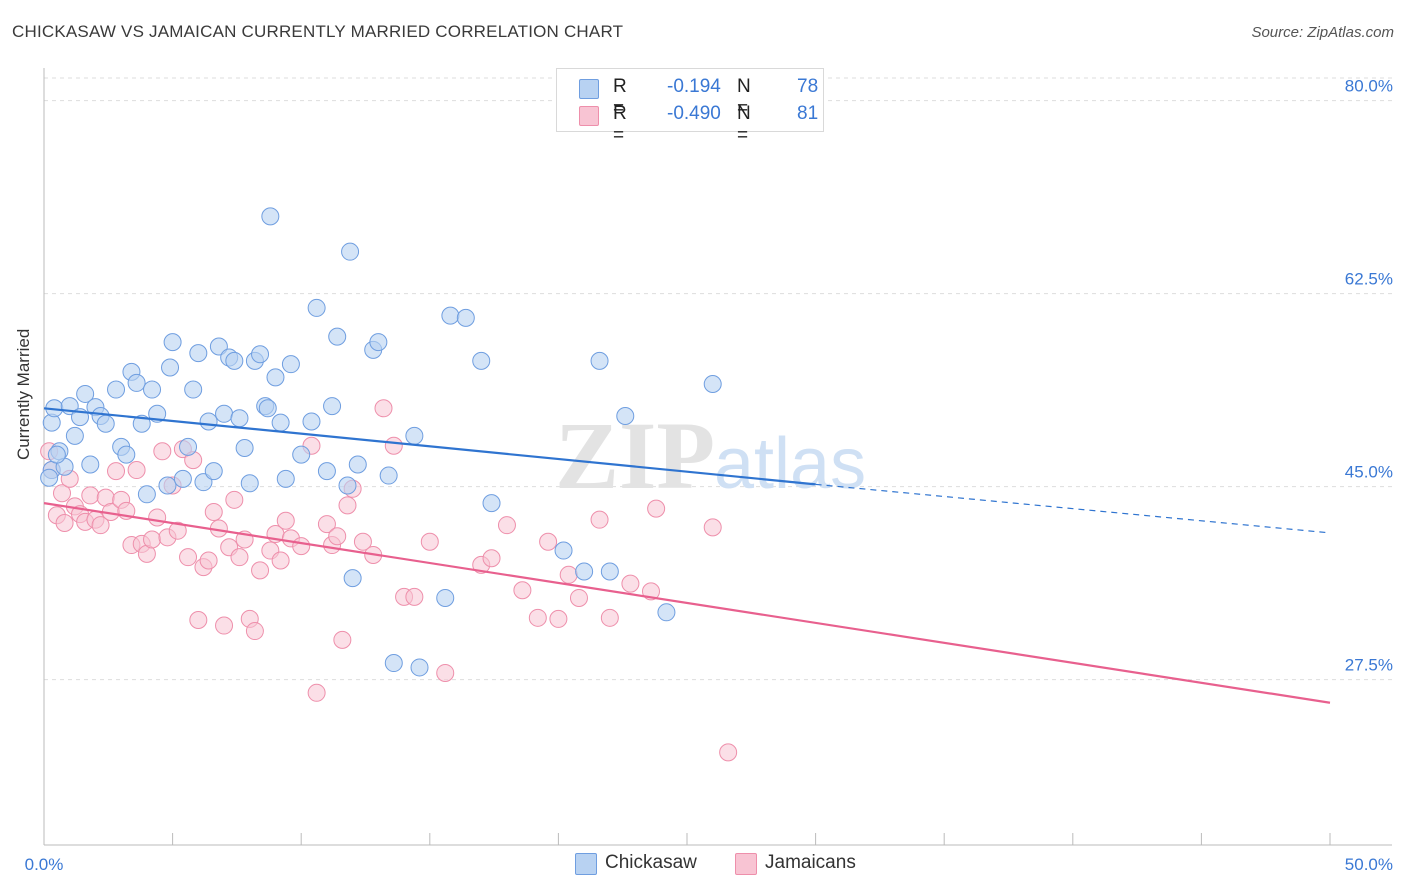 The image size is (1406, 892). I want to click on legend-label-jamaicans: Jamaicans, so click(810, 862).